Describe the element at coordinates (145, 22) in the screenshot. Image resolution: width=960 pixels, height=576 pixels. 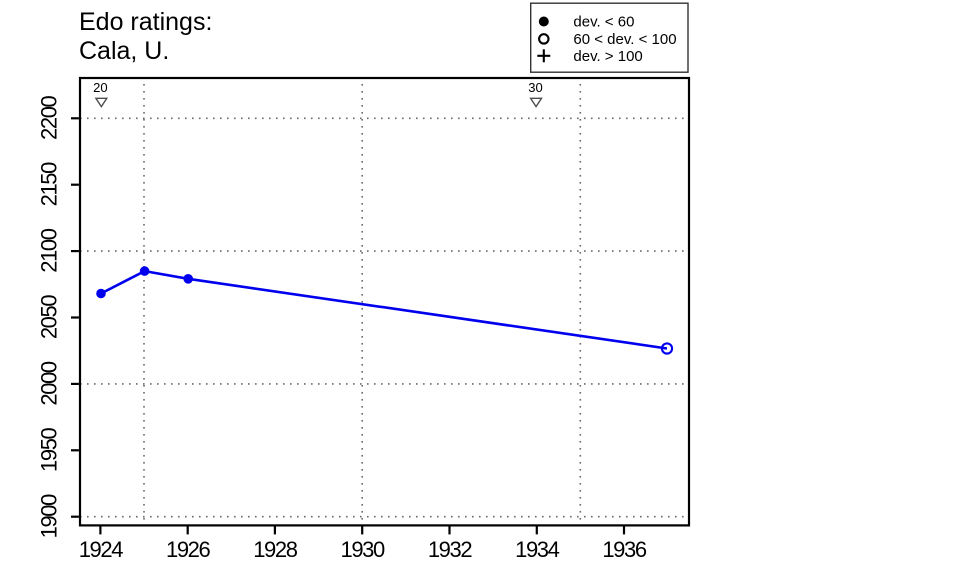
I see `svg-text: Edo ratings:` at that location.